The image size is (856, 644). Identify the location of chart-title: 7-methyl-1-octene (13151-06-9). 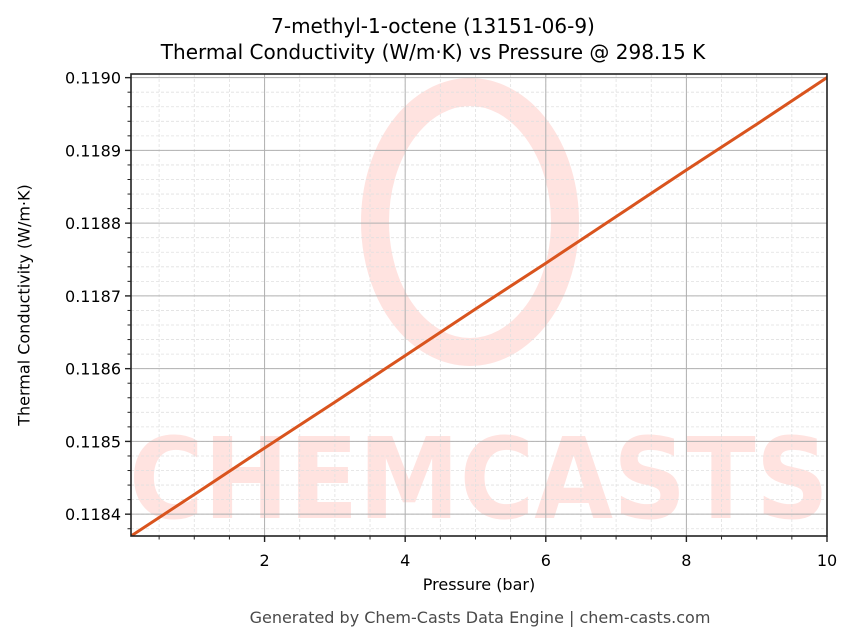
(433, 26).